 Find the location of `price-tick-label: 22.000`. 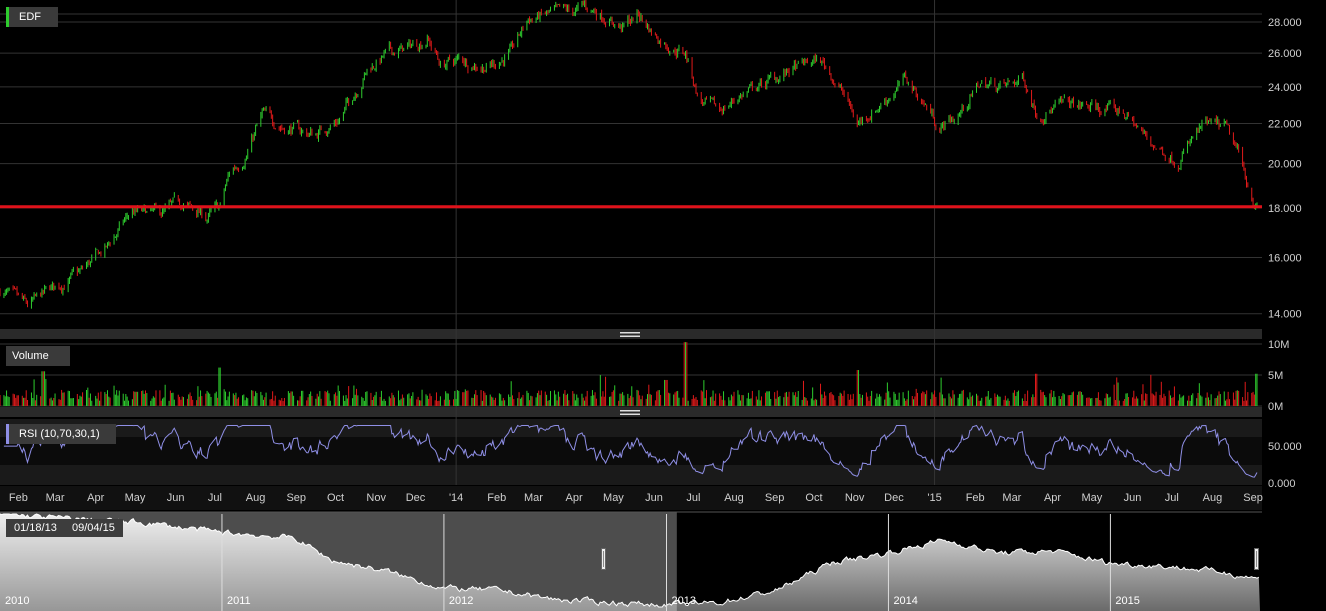

price-tick-label: 22.000 is located at coordinates (1285, 124).